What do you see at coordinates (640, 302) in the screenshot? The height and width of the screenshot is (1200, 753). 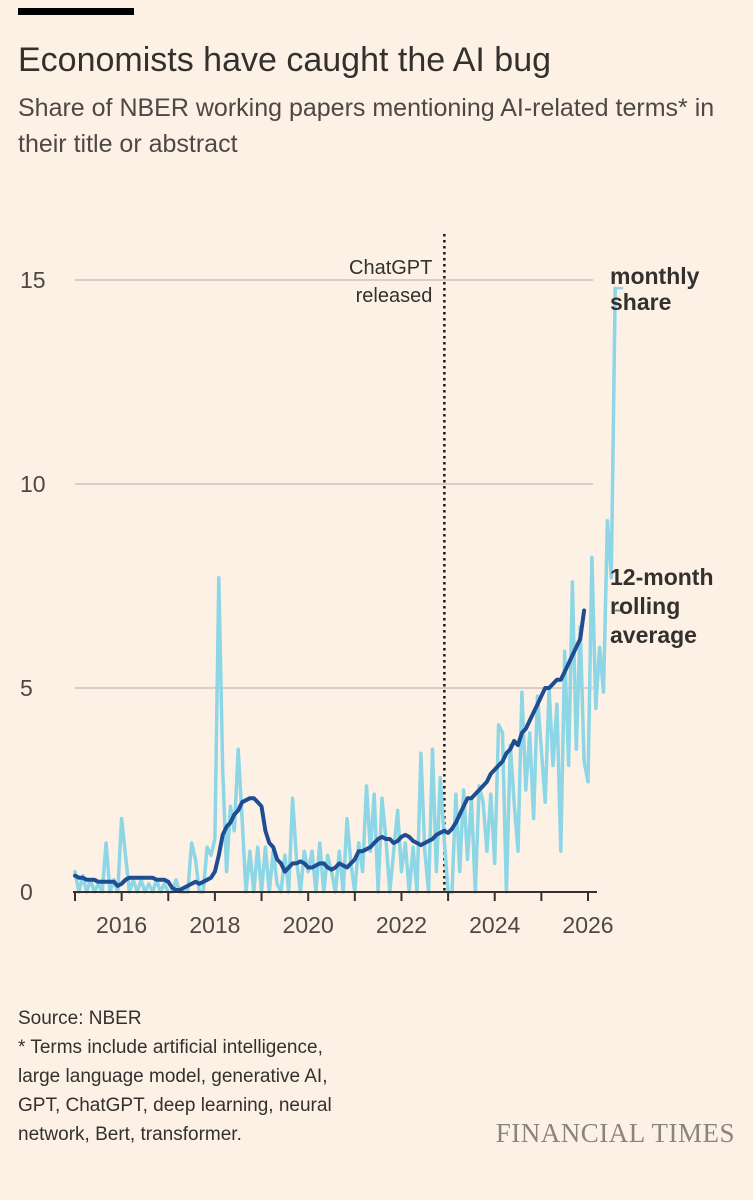 I see `monthly-share-label-line-2: share` at bounding box center [640, 302].